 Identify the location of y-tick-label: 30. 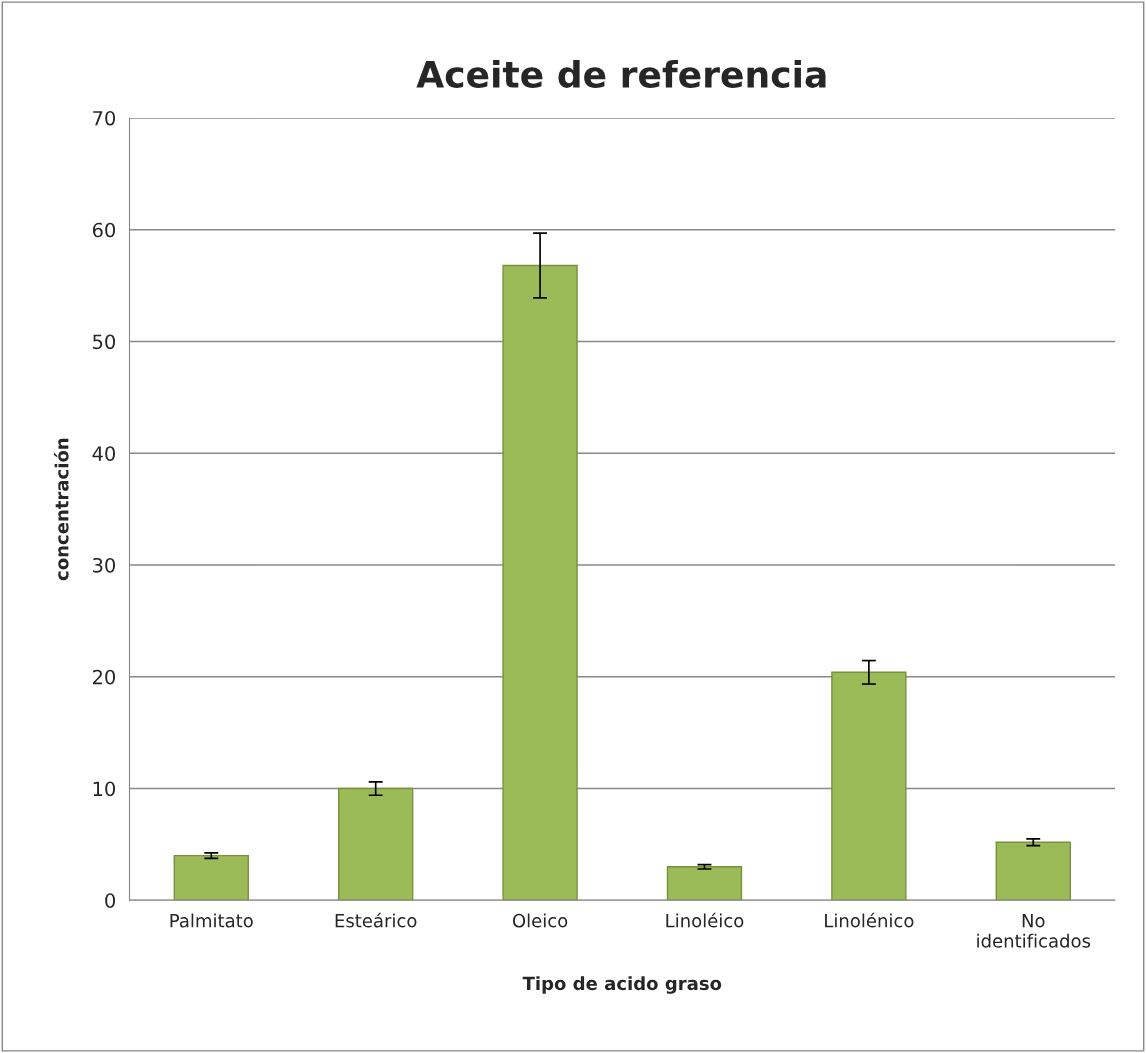
(104, 565).